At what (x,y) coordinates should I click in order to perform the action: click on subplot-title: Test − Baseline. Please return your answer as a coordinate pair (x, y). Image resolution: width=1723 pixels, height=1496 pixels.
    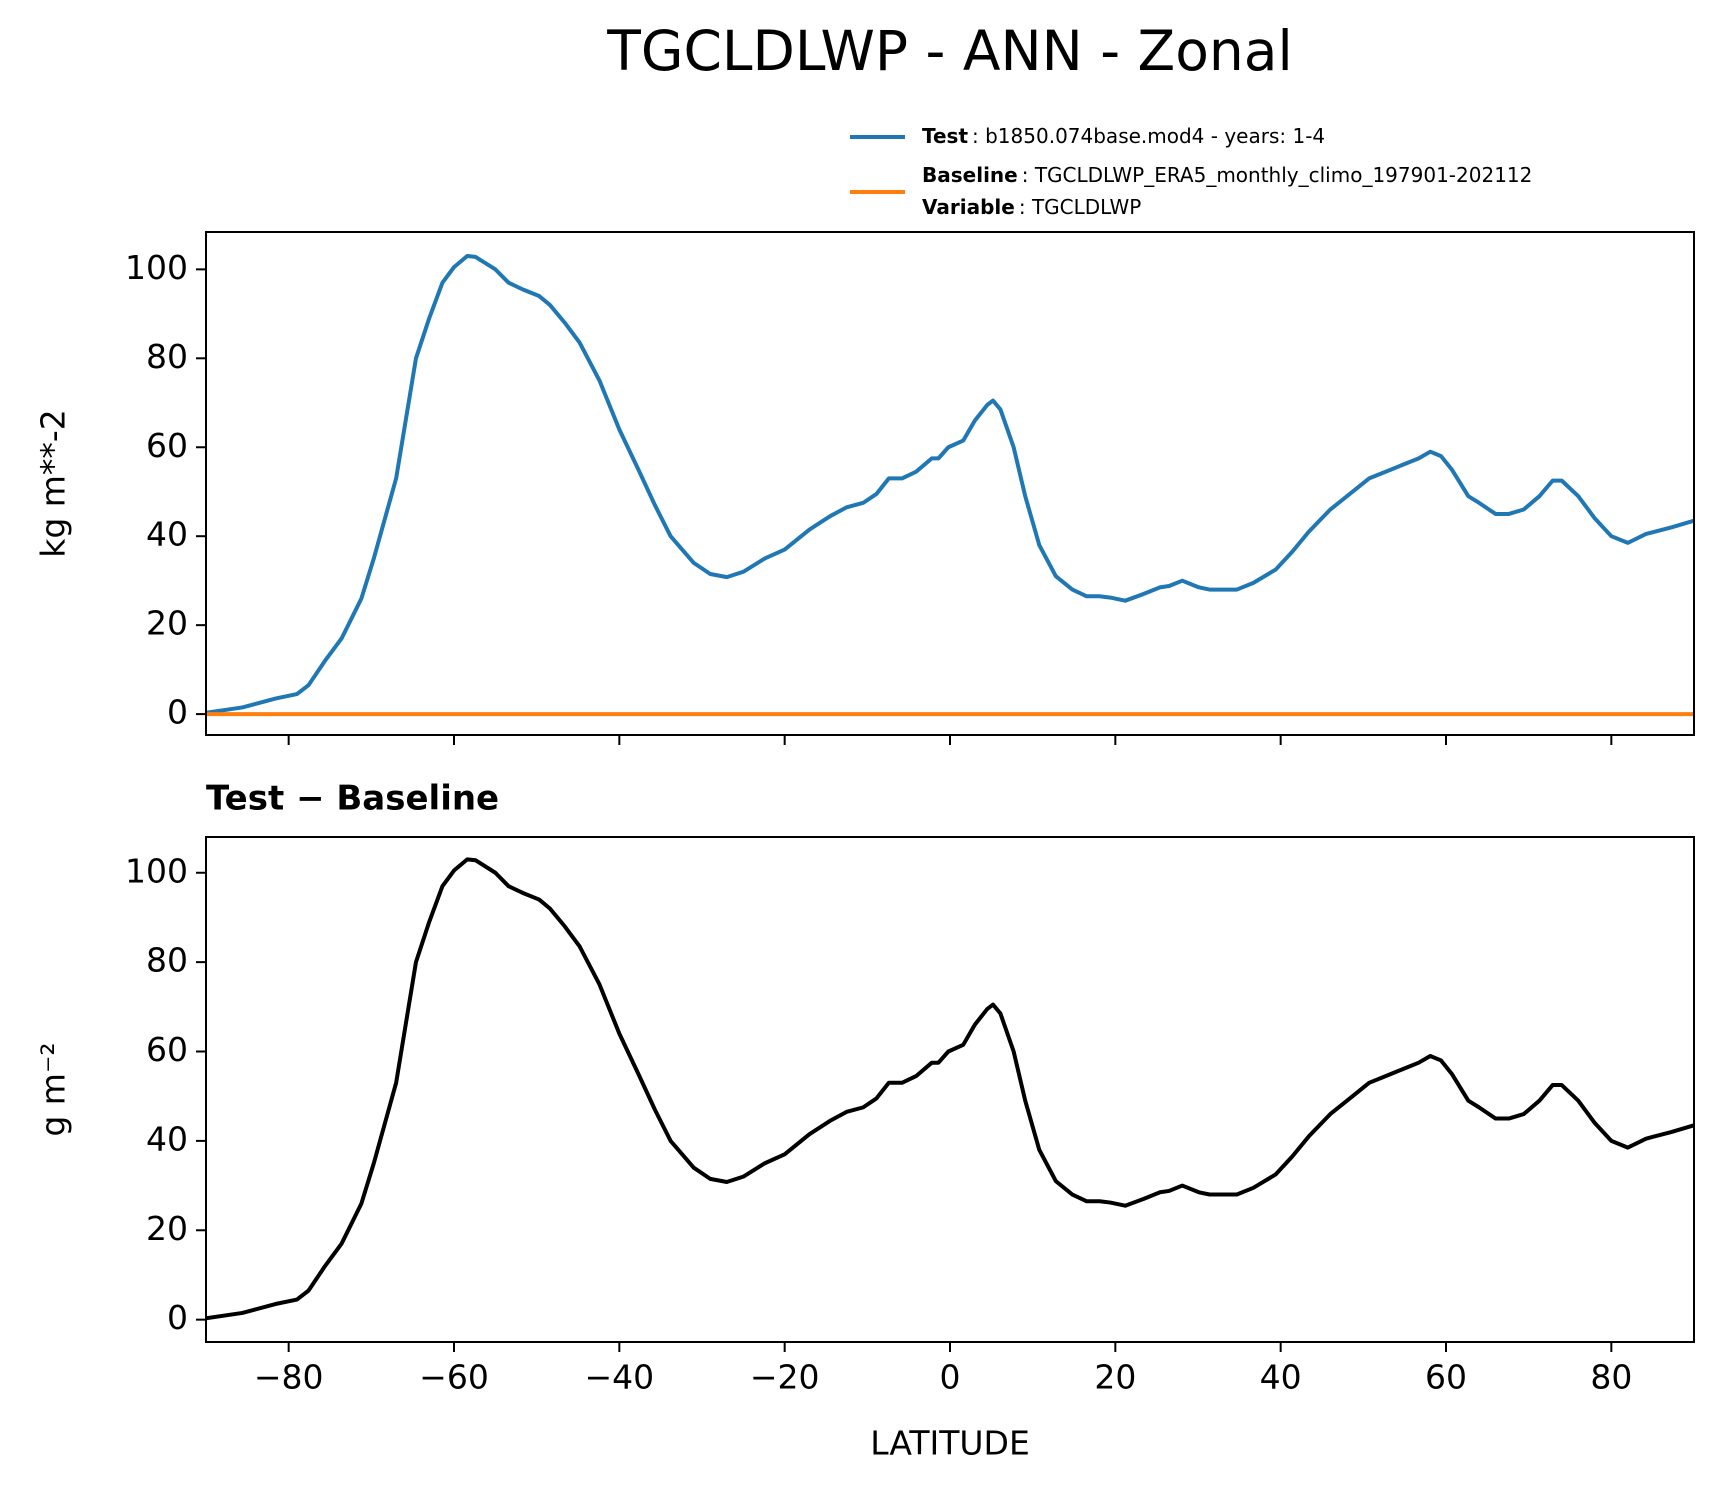
    Looking at the image, I should click on (352, 799).